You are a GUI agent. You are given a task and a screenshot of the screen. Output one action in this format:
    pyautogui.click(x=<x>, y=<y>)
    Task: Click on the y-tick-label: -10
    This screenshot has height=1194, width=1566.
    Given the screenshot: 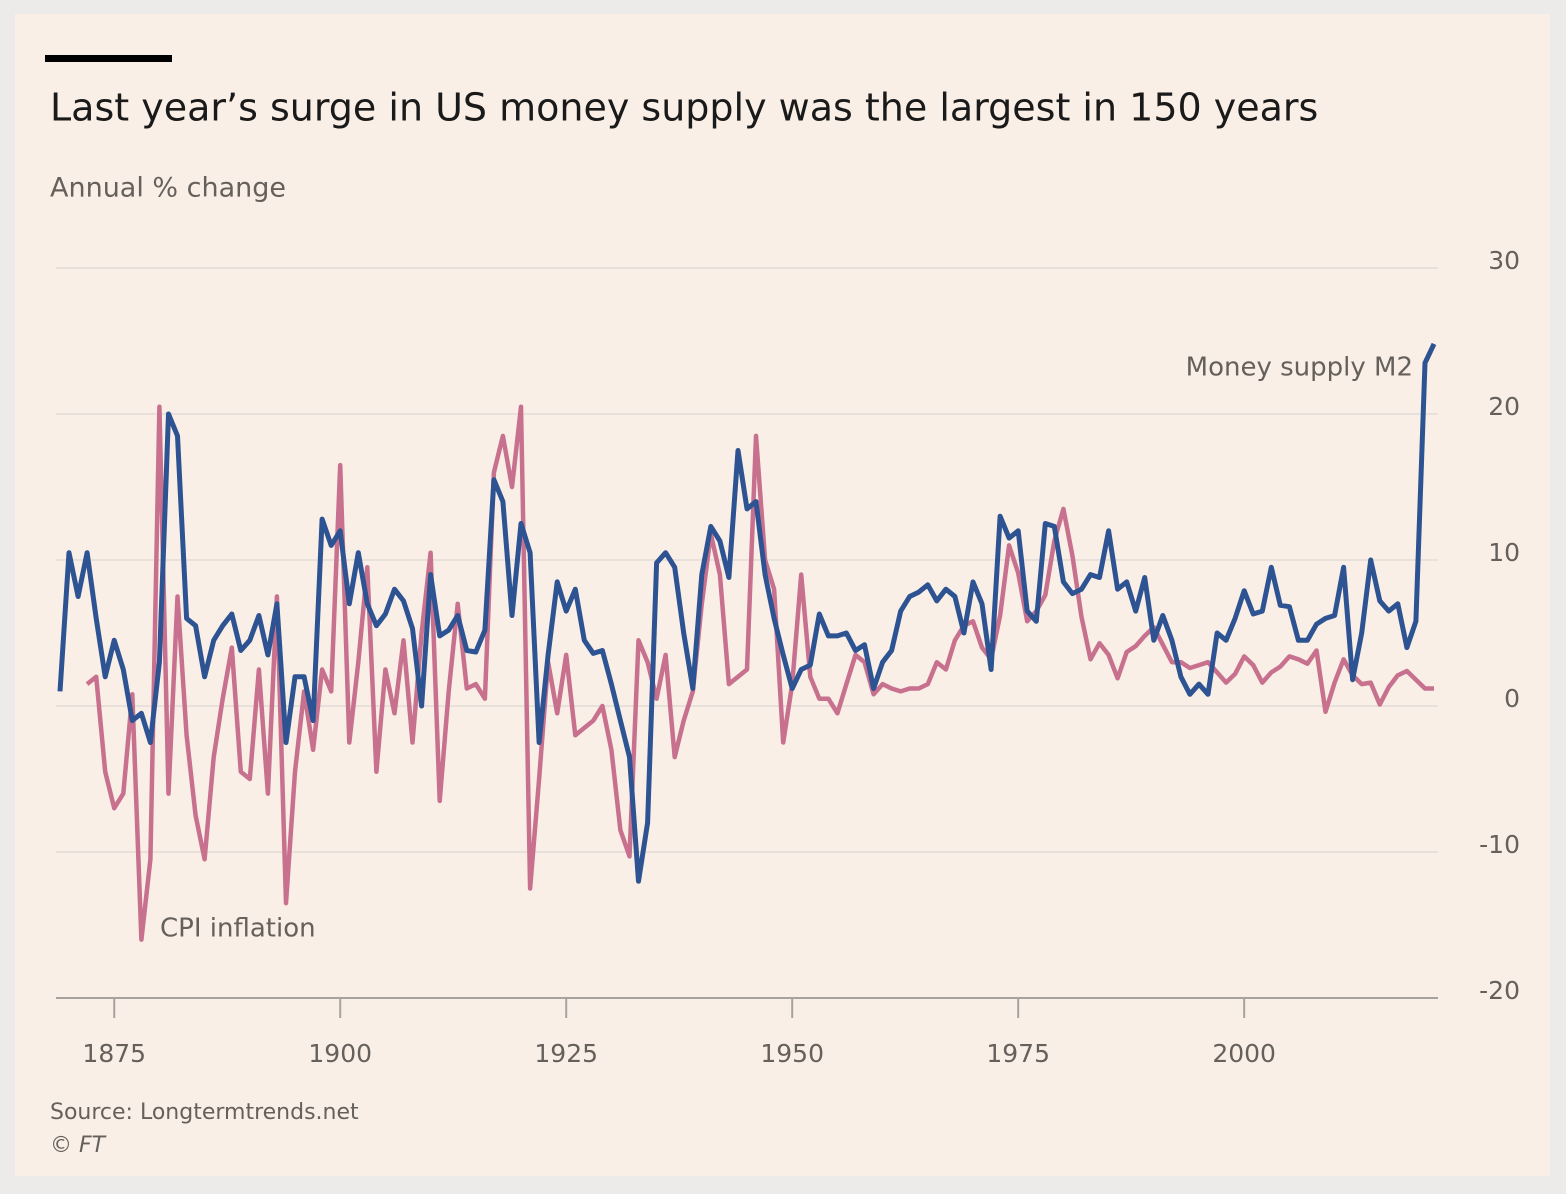 What is the action you would take?
    pyautogui.click(x=1499, y=844)
    